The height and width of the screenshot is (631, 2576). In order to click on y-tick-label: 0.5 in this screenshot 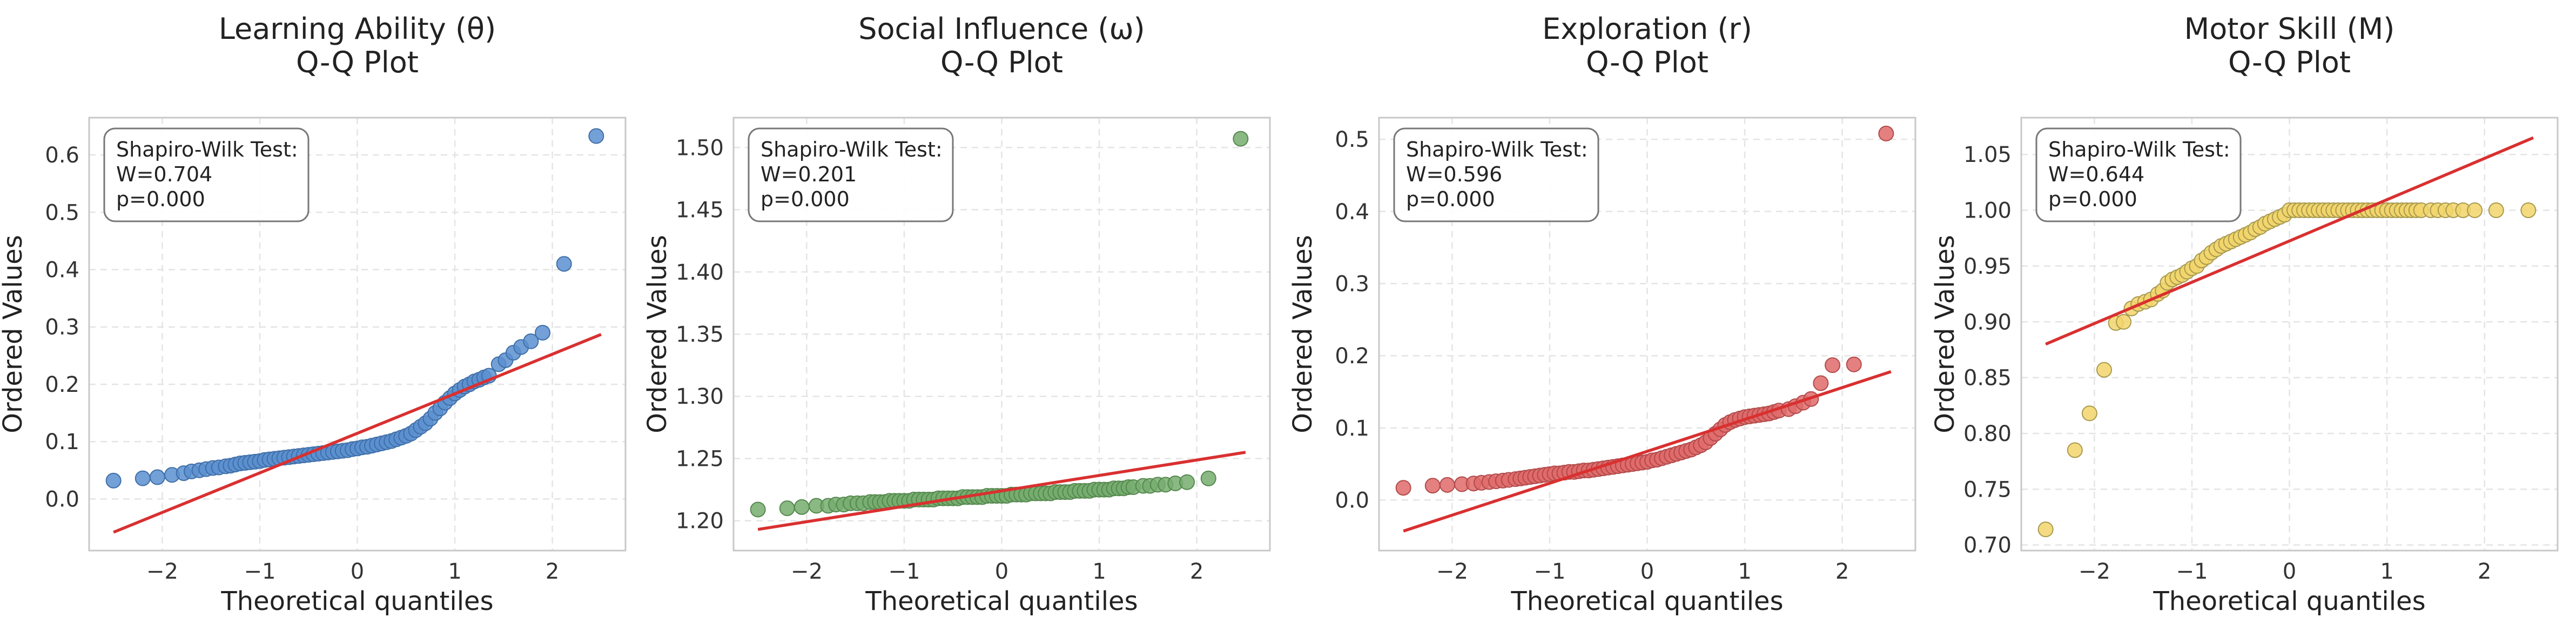, I will do `click(1352, 139)`.